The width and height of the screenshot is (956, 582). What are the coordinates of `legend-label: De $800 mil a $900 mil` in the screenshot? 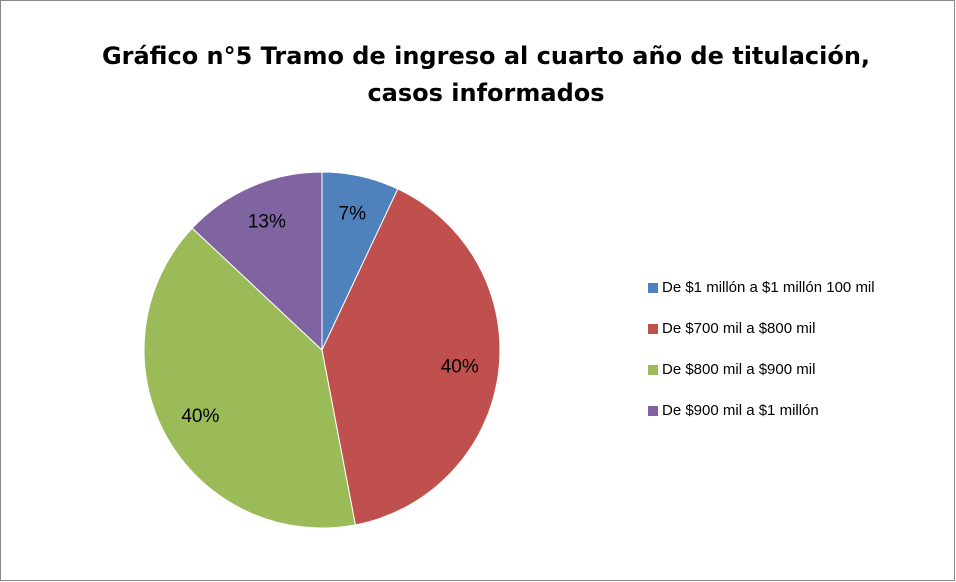 It's located at (738, 369).